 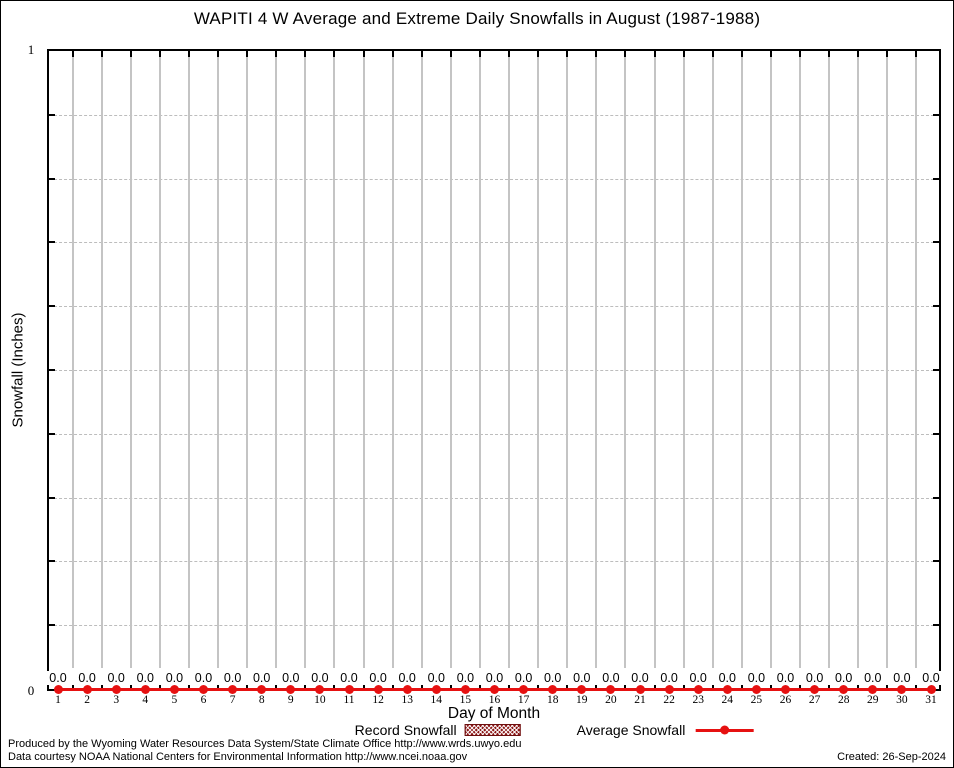 What do you see at coordinates (116, 700) in the screenshot?
I see `x-tick-label: 3` at bounding box center [116, 700].